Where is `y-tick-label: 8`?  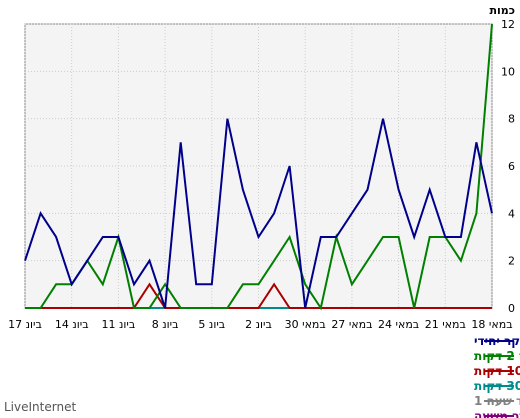
y-tick-label: 8 is located at coordinates (511, 119).